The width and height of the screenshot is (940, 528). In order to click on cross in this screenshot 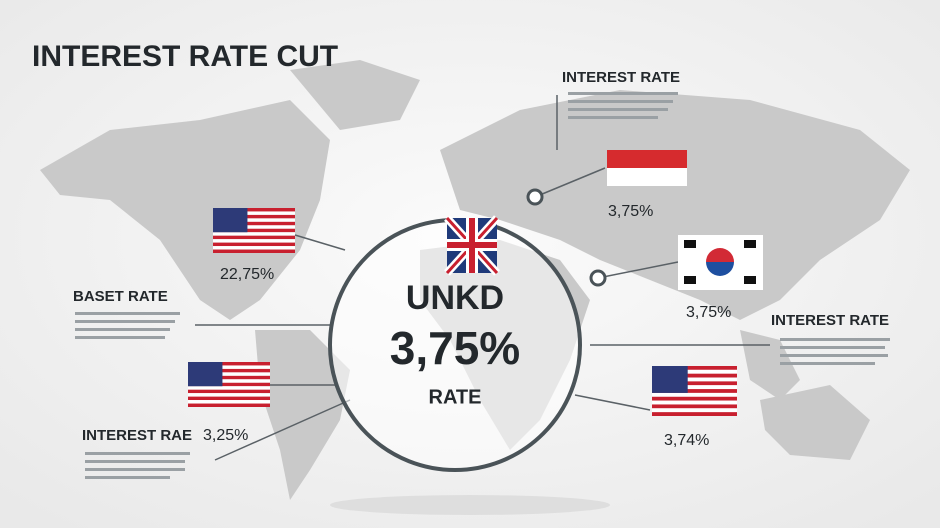, I will do `click(472, 245)`.